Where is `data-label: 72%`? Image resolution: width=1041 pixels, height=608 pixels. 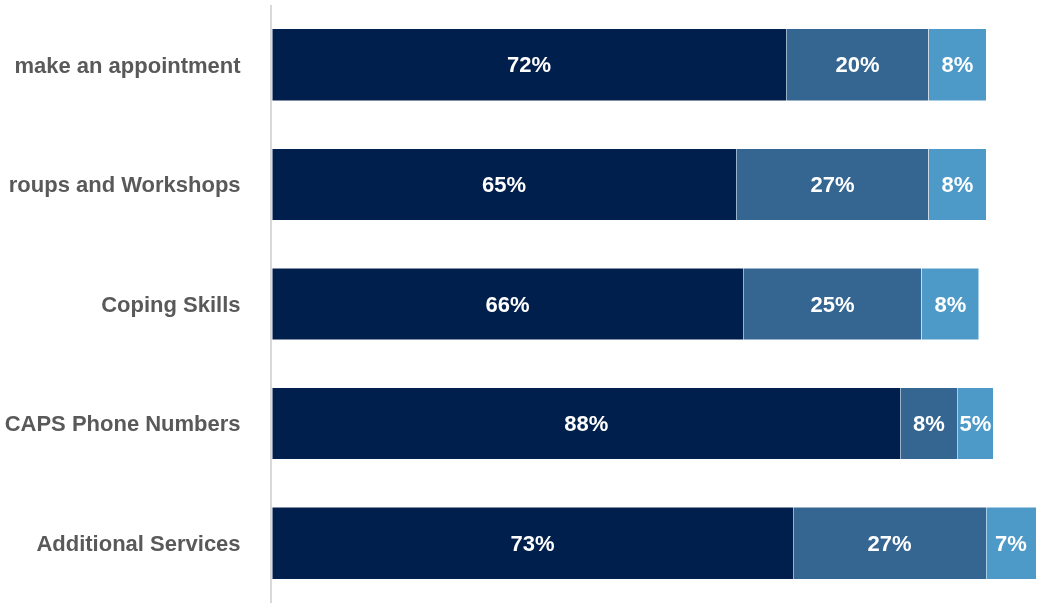 data-label: 72% is located at coordinates (529, 65).